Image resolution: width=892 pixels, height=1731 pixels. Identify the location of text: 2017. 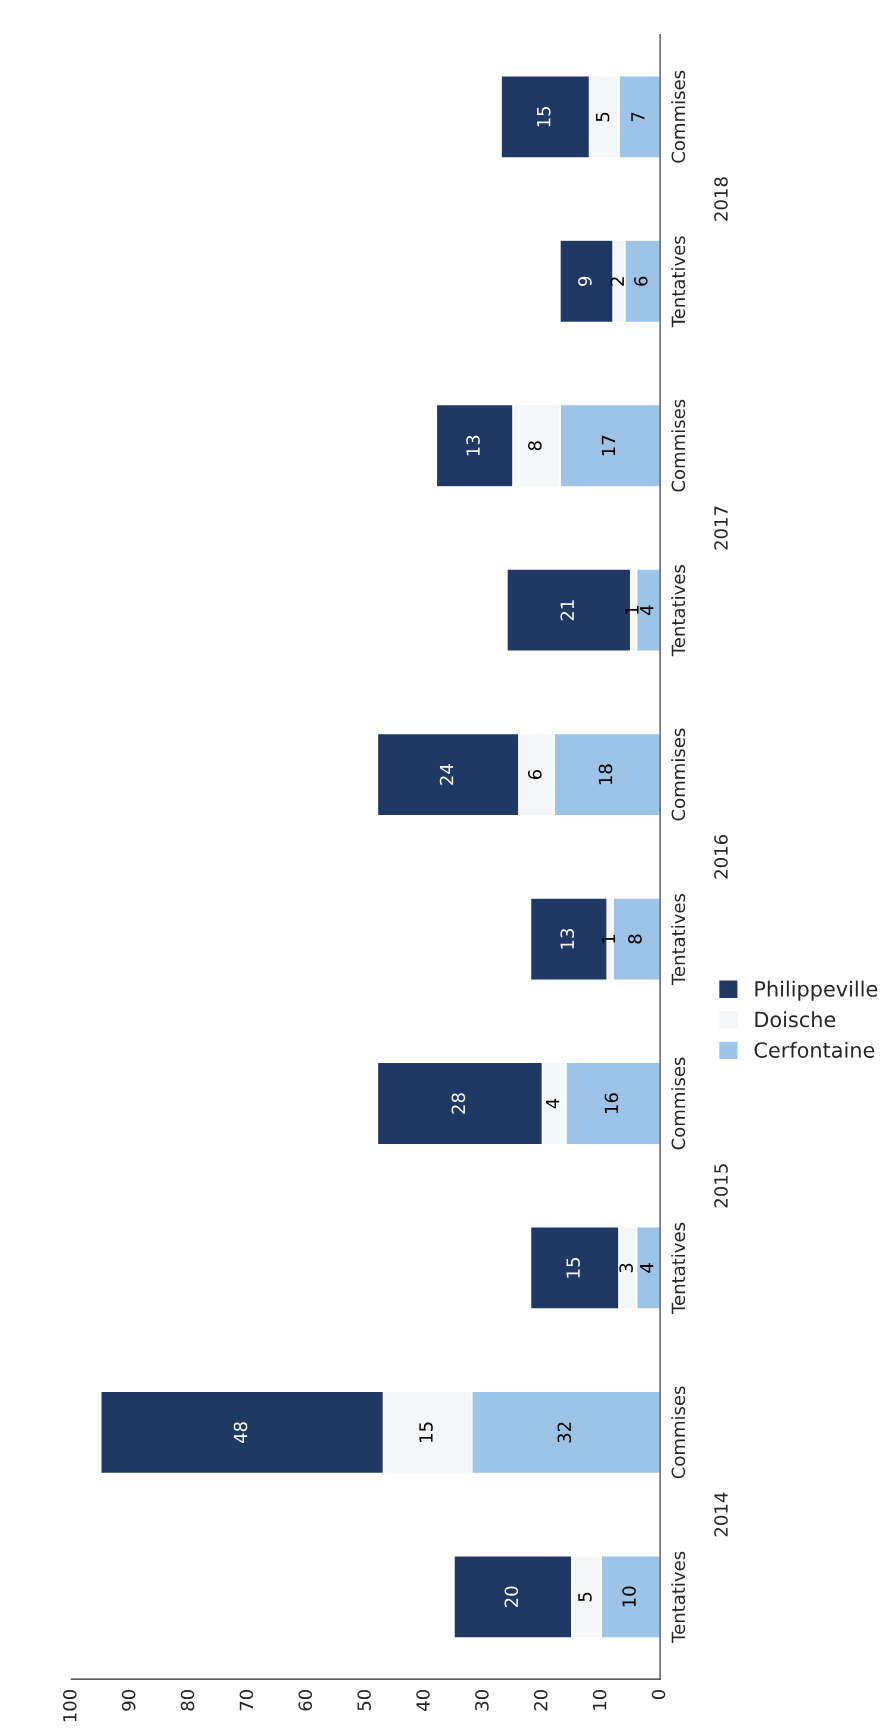
(721, 528).